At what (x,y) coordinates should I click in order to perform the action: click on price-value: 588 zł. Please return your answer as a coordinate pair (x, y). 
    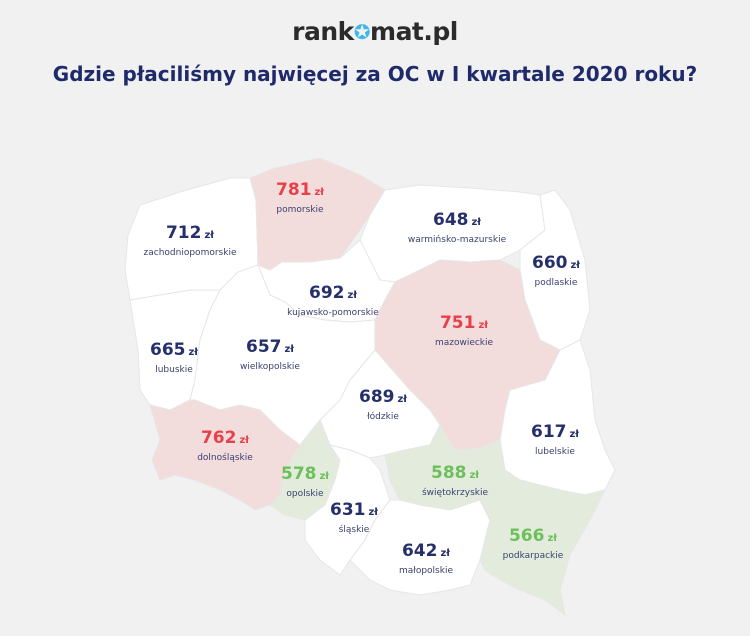
    Looking at the image, I should click on (455, 473).